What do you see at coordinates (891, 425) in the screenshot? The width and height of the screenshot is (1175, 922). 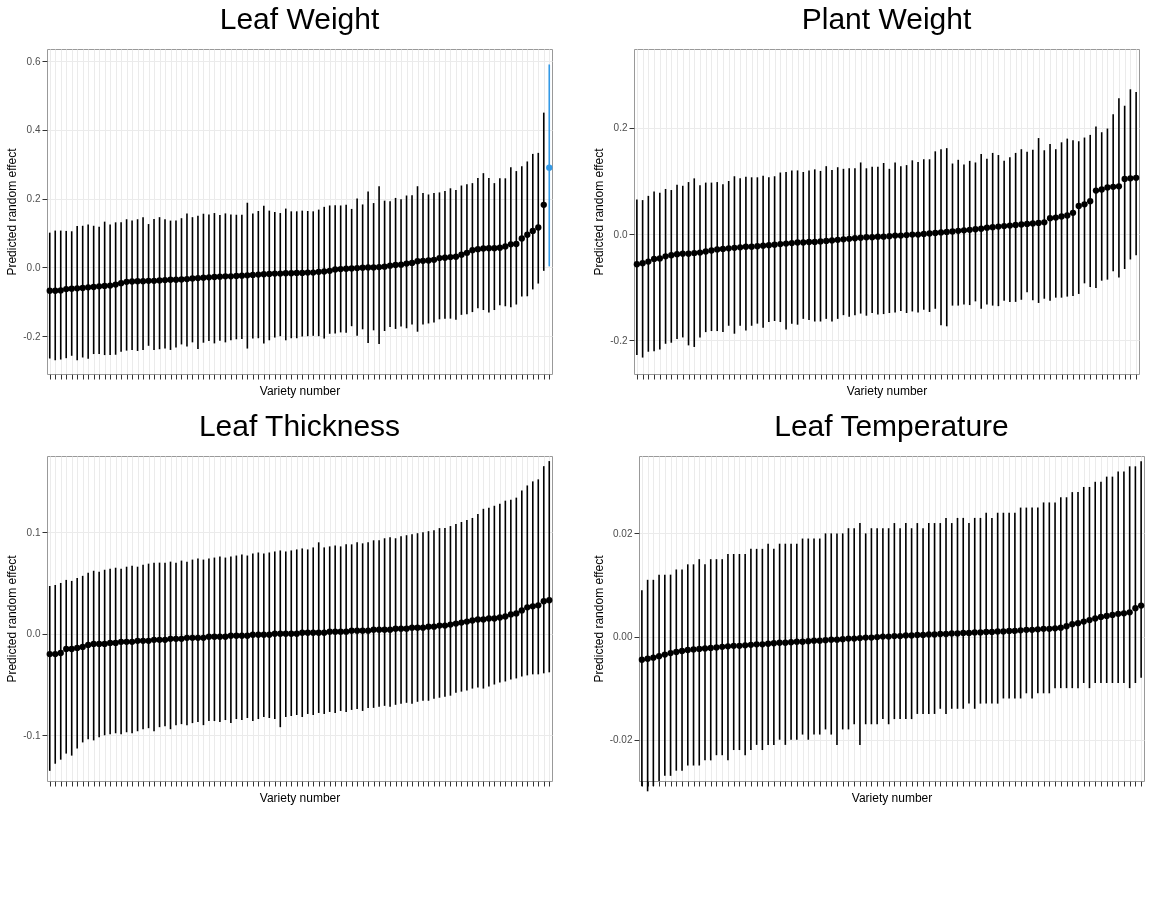 I see `chart-title: Leaf Temperature` at bounding box center [891, 425].